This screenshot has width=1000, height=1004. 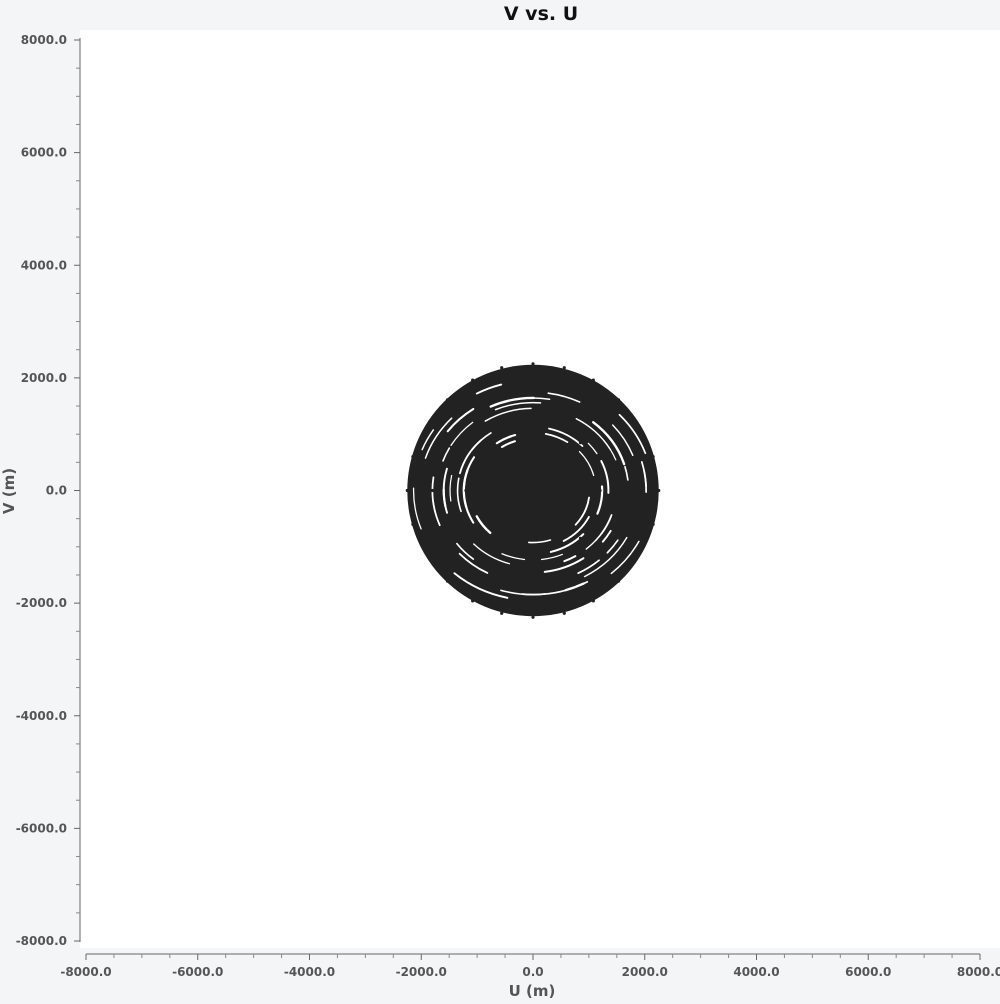 I want to click on y-axis-title: V (m), so click(x=9, y=491).